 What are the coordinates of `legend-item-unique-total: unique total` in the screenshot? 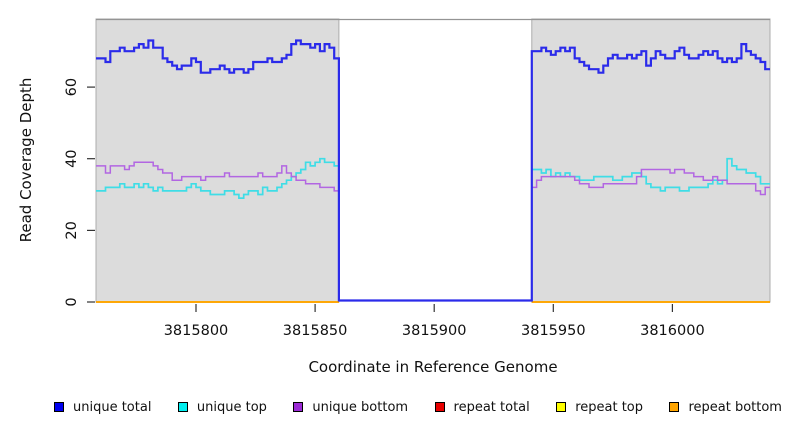 It's located at (102, 407).